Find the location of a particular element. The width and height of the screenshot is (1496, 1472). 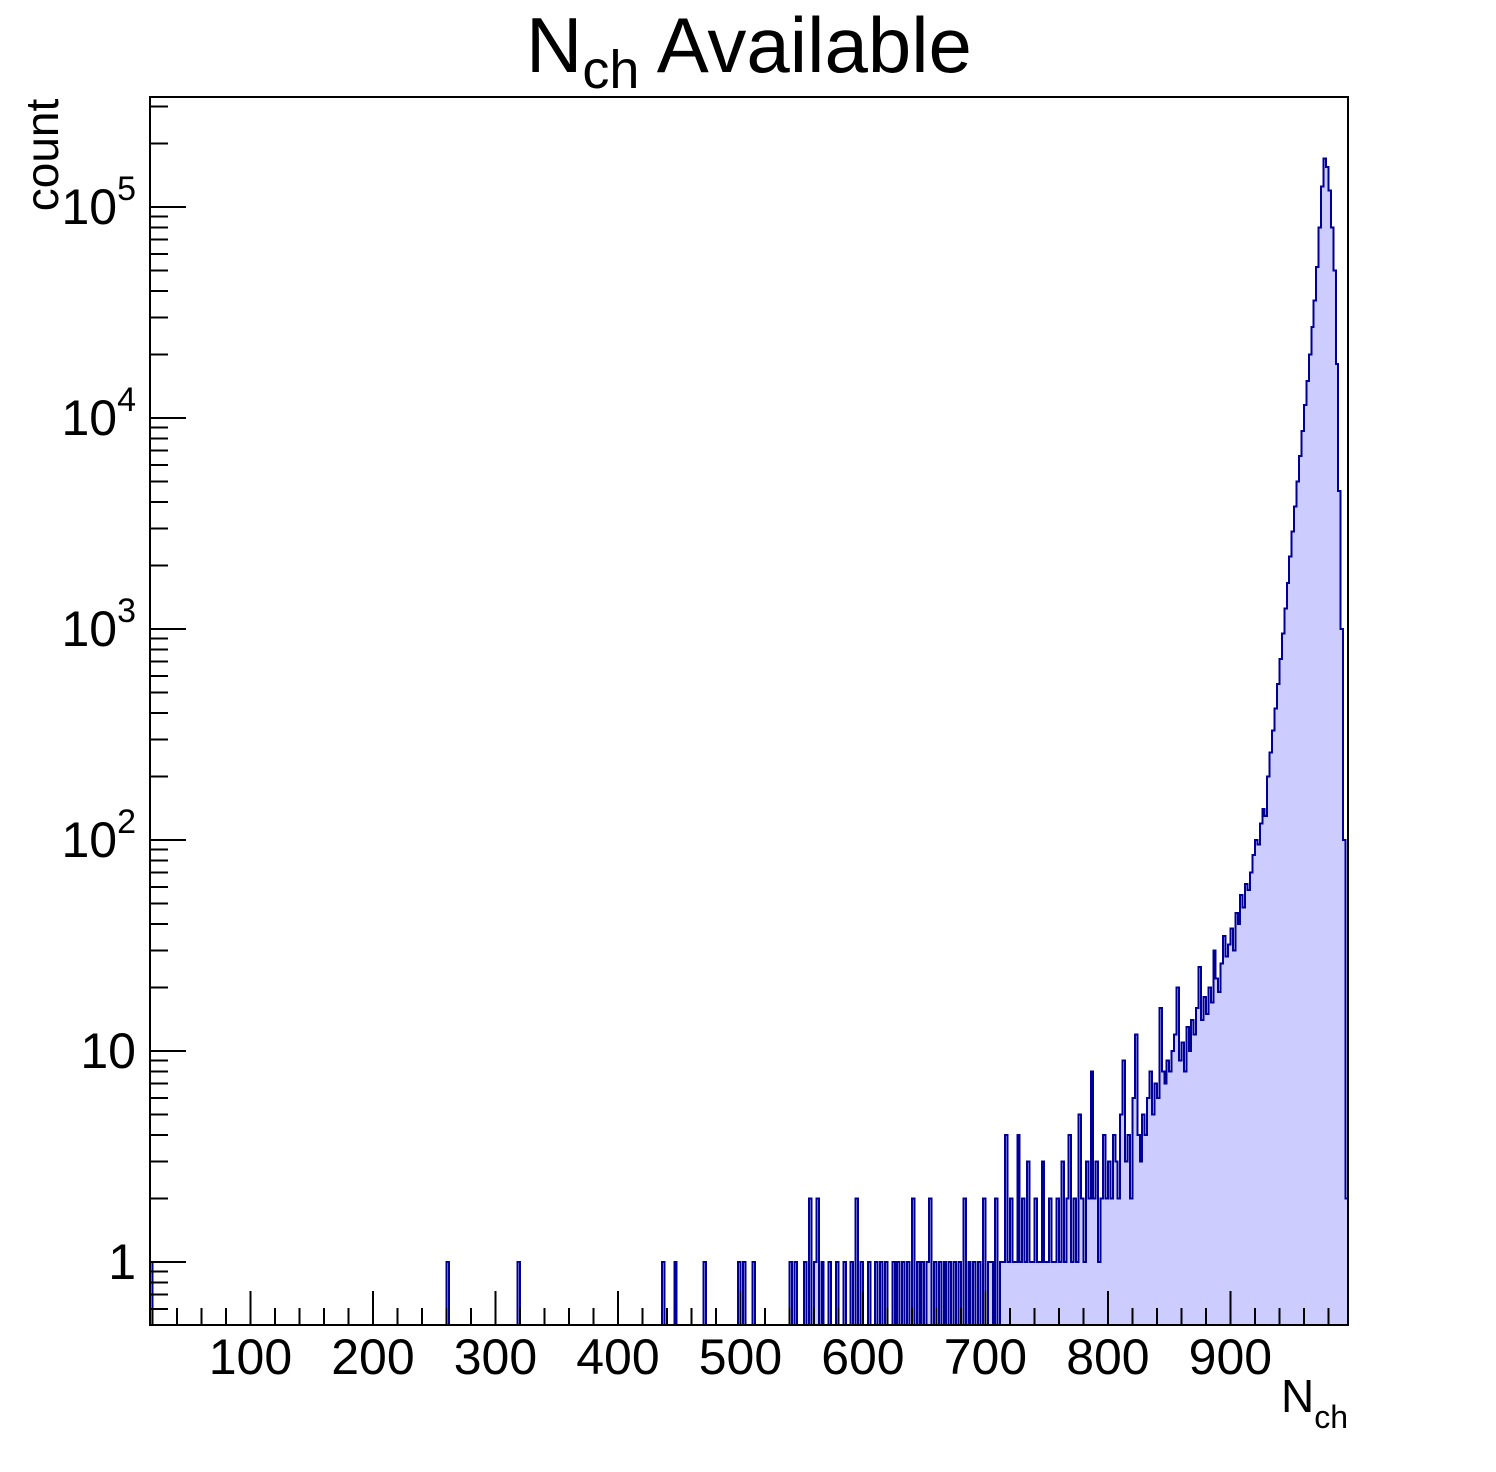

x-axis-labels: 100 200 300 400 500 600 700 800 900 is located at coordinates (740, 1357).